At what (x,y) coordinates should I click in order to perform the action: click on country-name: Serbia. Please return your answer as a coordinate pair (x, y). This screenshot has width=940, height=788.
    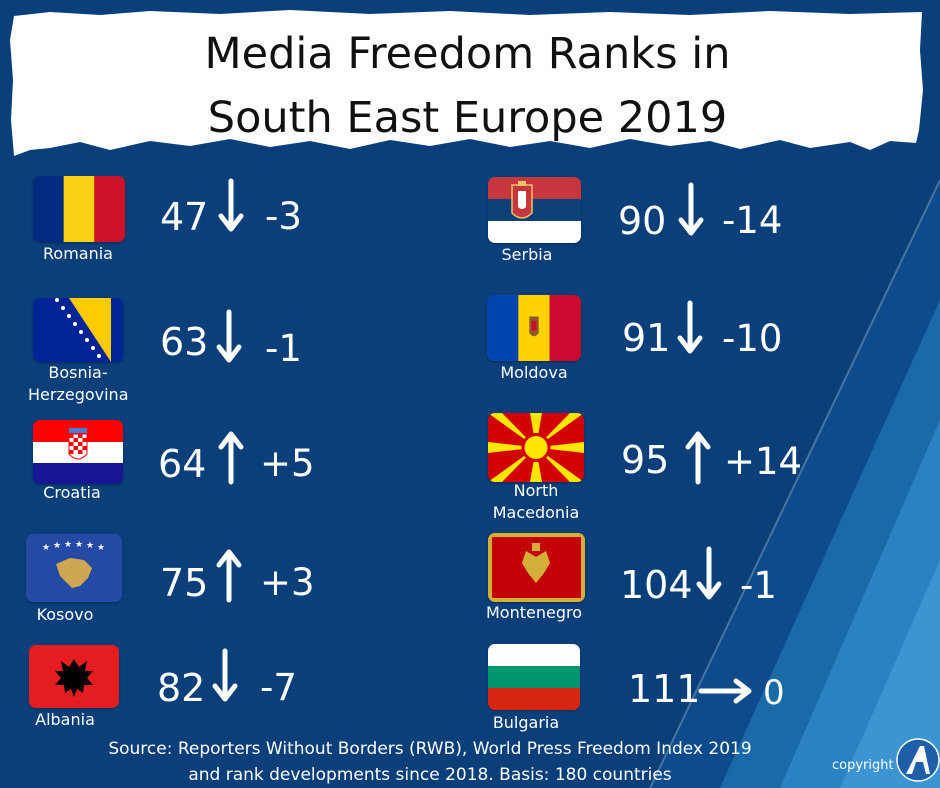
    Looking at the image, I should click on (527, 254).